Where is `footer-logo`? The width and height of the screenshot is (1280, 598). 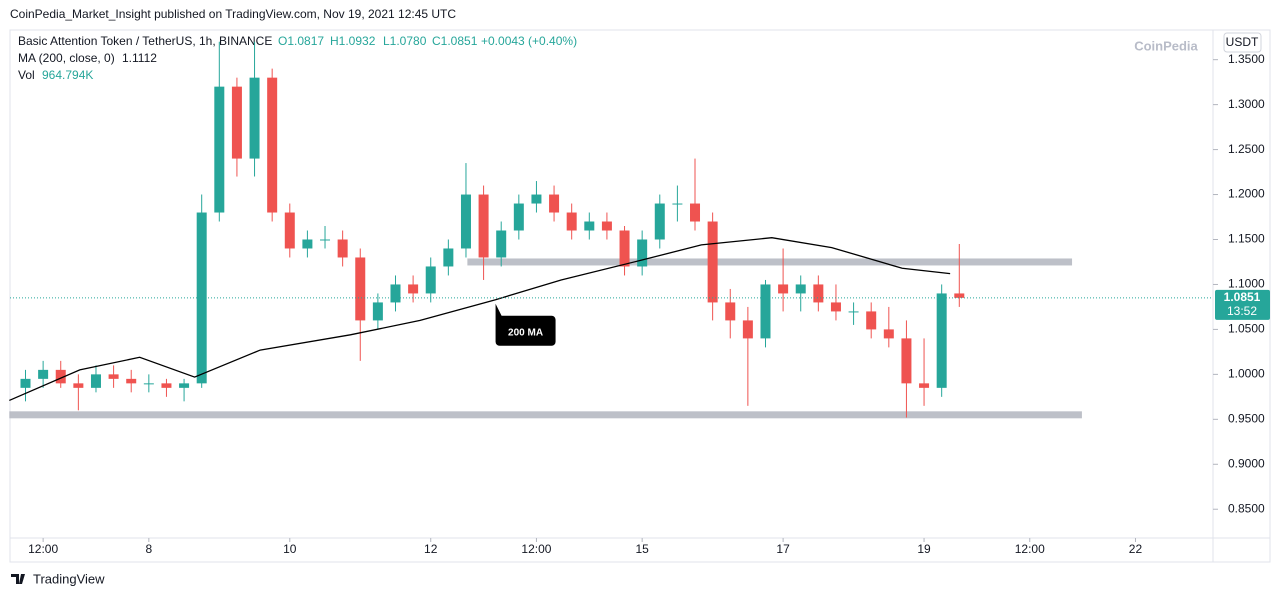
footer-logo is located at coordinates (18, 579).